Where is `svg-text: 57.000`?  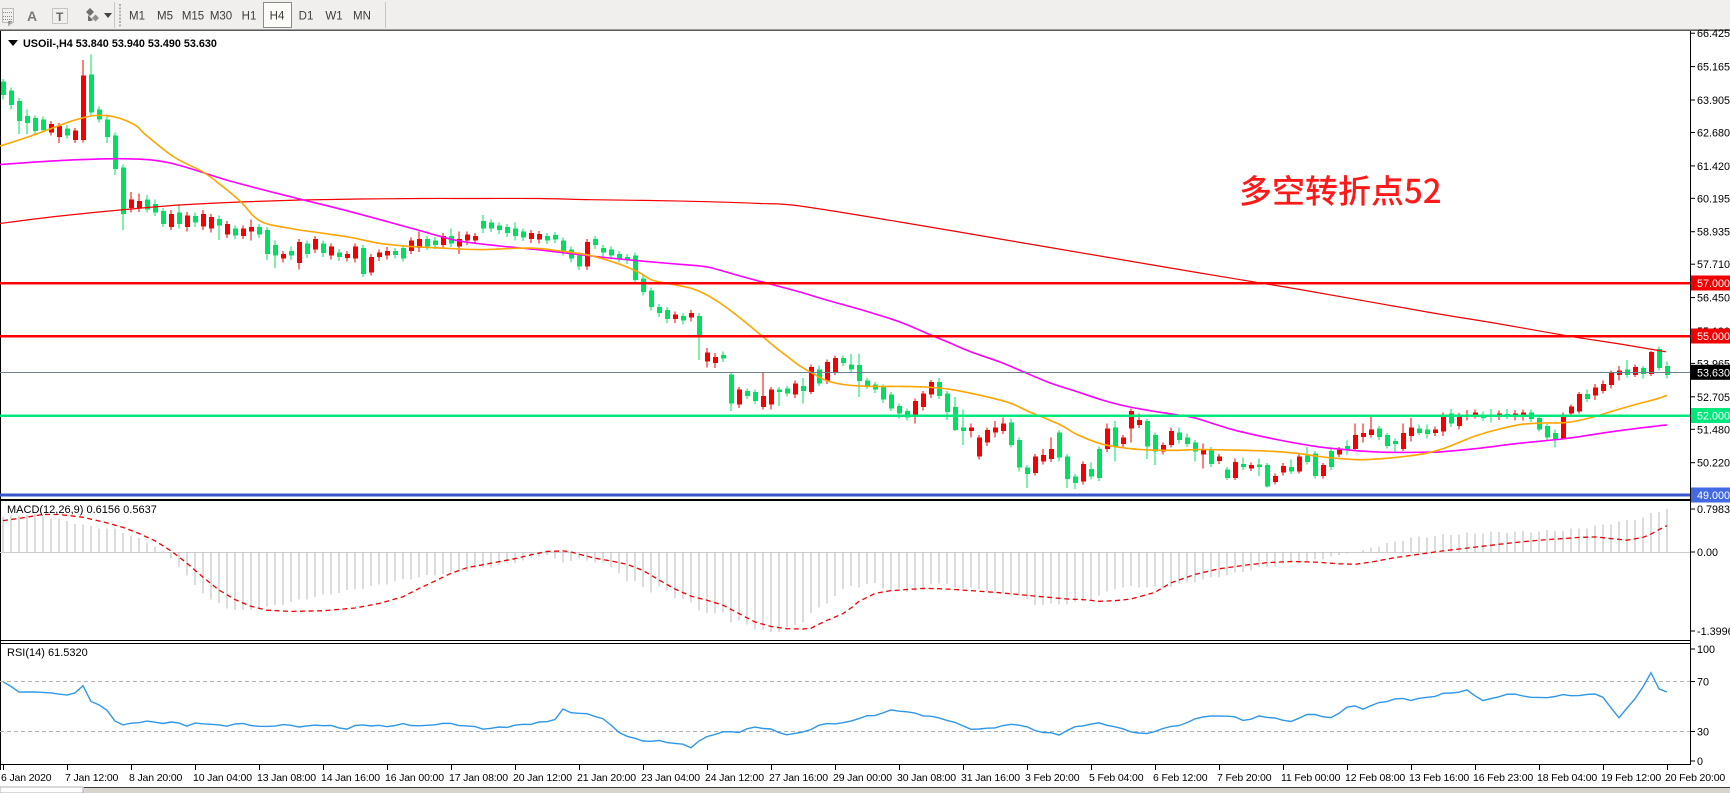 svg-text: 57.000 is located at coordinates (1713, 284).